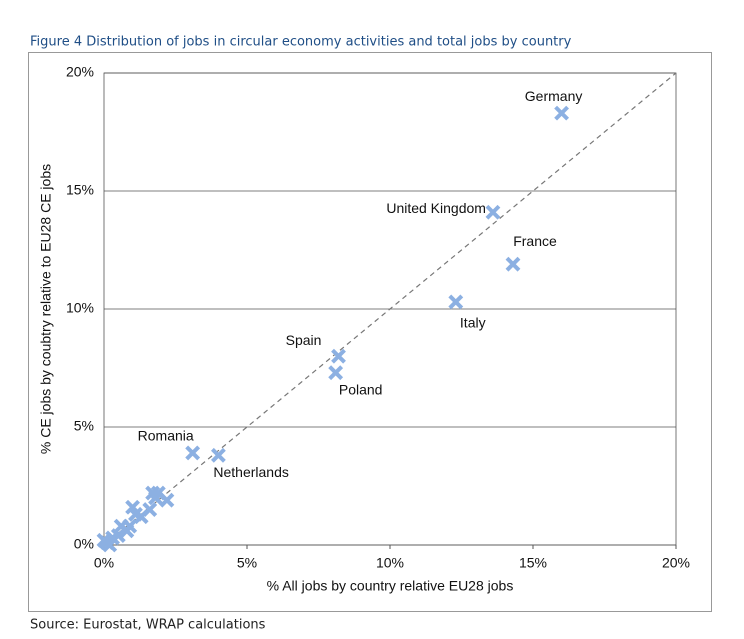 This screenshot has width=744, height=639. I want to click on source: Source: Eurostat, WRAP calculations, so click(148, 625).